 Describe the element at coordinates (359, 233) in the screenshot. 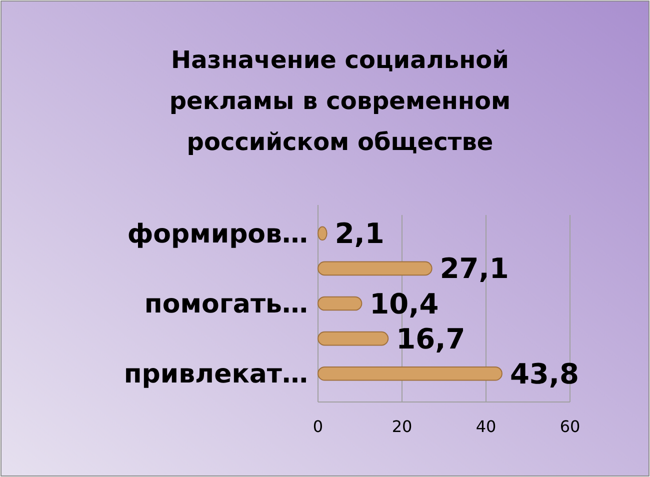

I see `data-label: 2,1` at that location.